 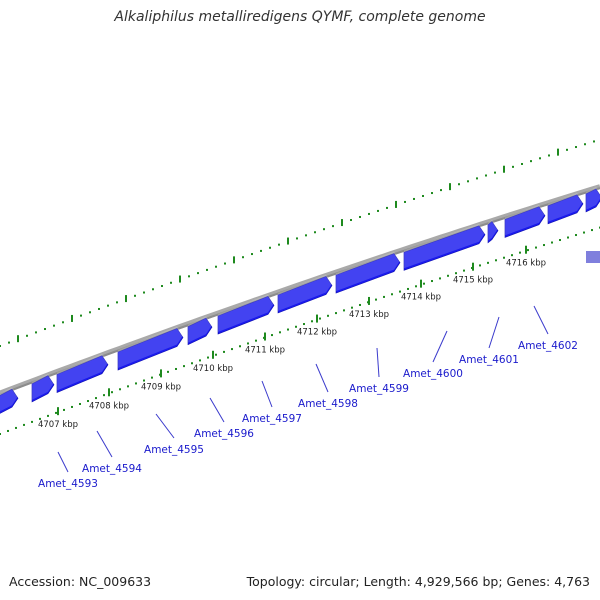 I want to click on gene-label: Amet_4600, so click(x=433, y=374).